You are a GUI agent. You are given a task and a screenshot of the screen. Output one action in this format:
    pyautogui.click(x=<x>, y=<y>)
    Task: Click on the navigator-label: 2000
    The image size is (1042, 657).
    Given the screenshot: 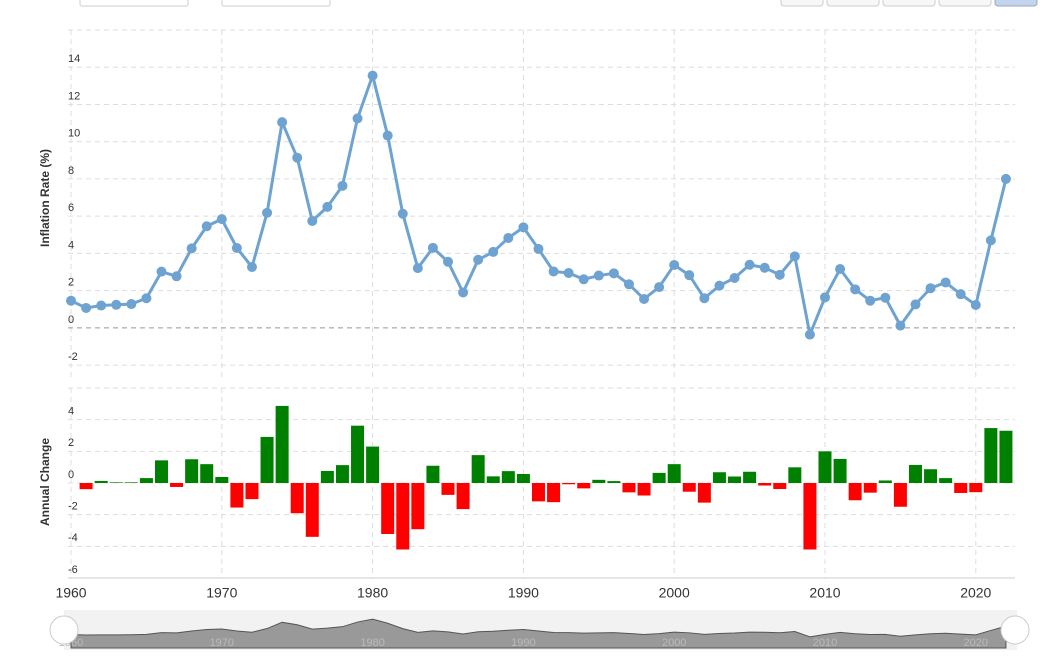 What is the action you would take?
    pyautogui.click(x=674, y=643)
    